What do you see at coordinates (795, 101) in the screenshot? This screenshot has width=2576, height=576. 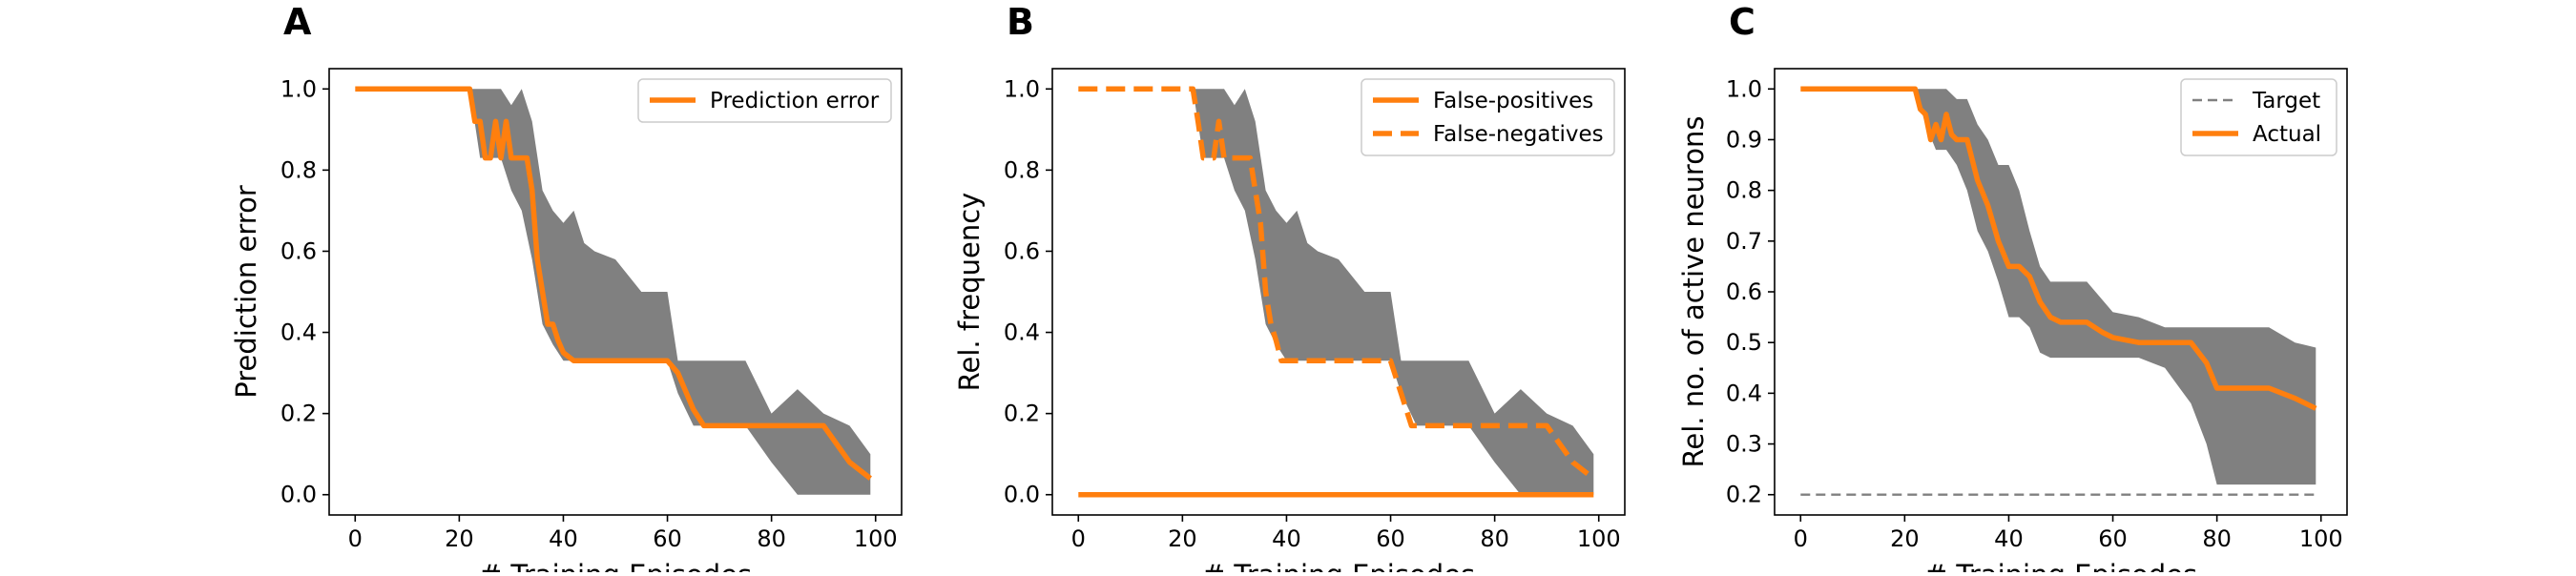 I see `legend-label: Prediction error` at bounding box center [795, 101].